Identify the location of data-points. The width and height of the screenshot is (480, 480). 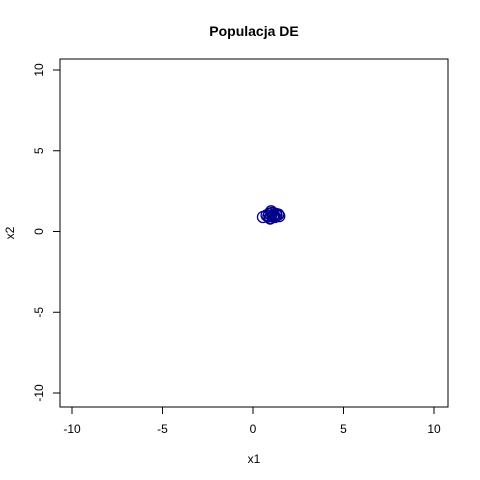
(271, 215).